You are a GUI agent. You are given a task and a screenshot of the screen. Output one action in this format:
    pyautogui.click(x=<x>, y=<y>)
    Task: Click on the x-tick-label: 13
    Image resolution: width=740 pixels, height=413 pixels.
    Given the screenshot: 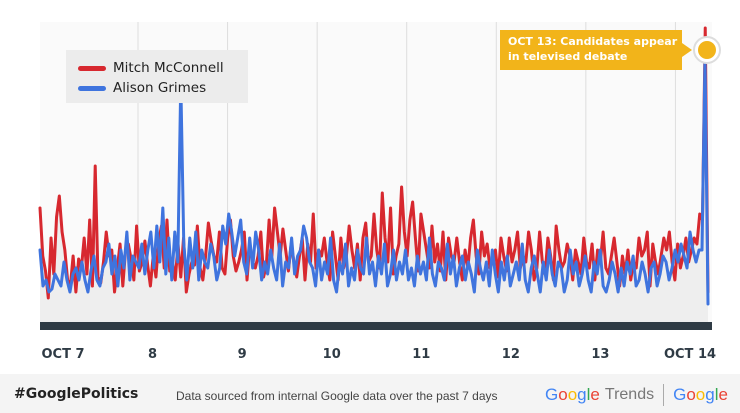 What is the action you would take?
    pyautogui.click(x=600, y=354)
    